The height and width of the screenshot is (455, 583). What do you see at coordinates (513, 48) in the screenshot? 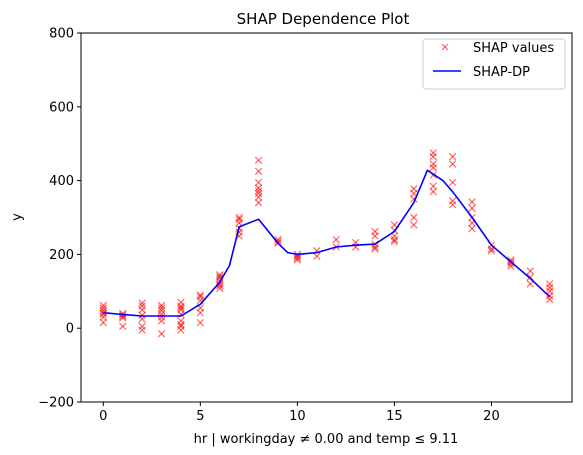
I see `legend-label-shap-values: SHAP values` at bounding box center [513, 48].